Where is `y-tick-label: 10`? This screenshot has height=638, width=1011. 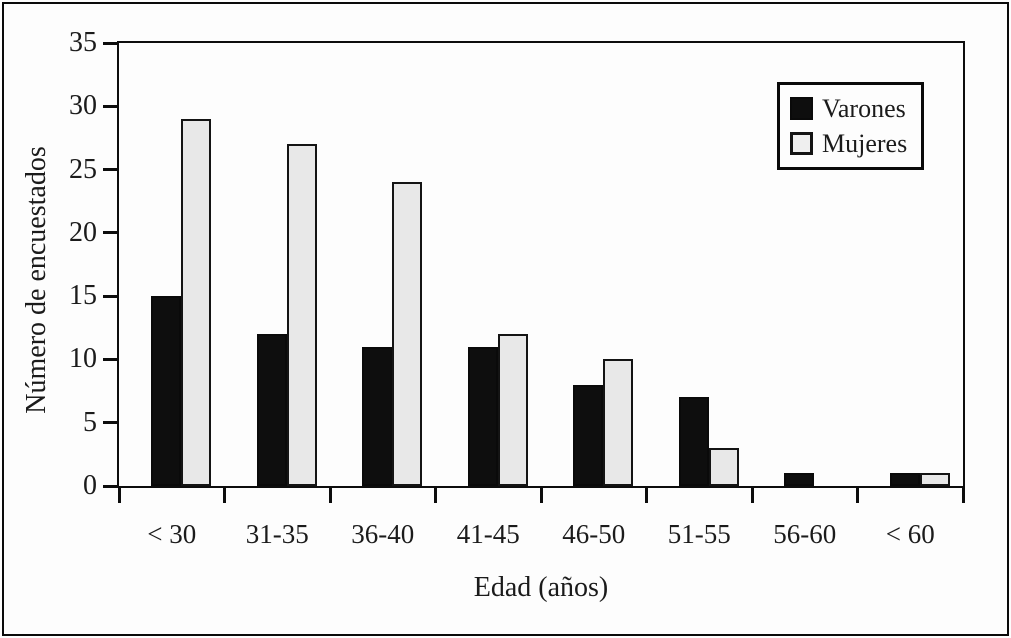 y-tick-label: 10 is located at coordinates (83, 359).